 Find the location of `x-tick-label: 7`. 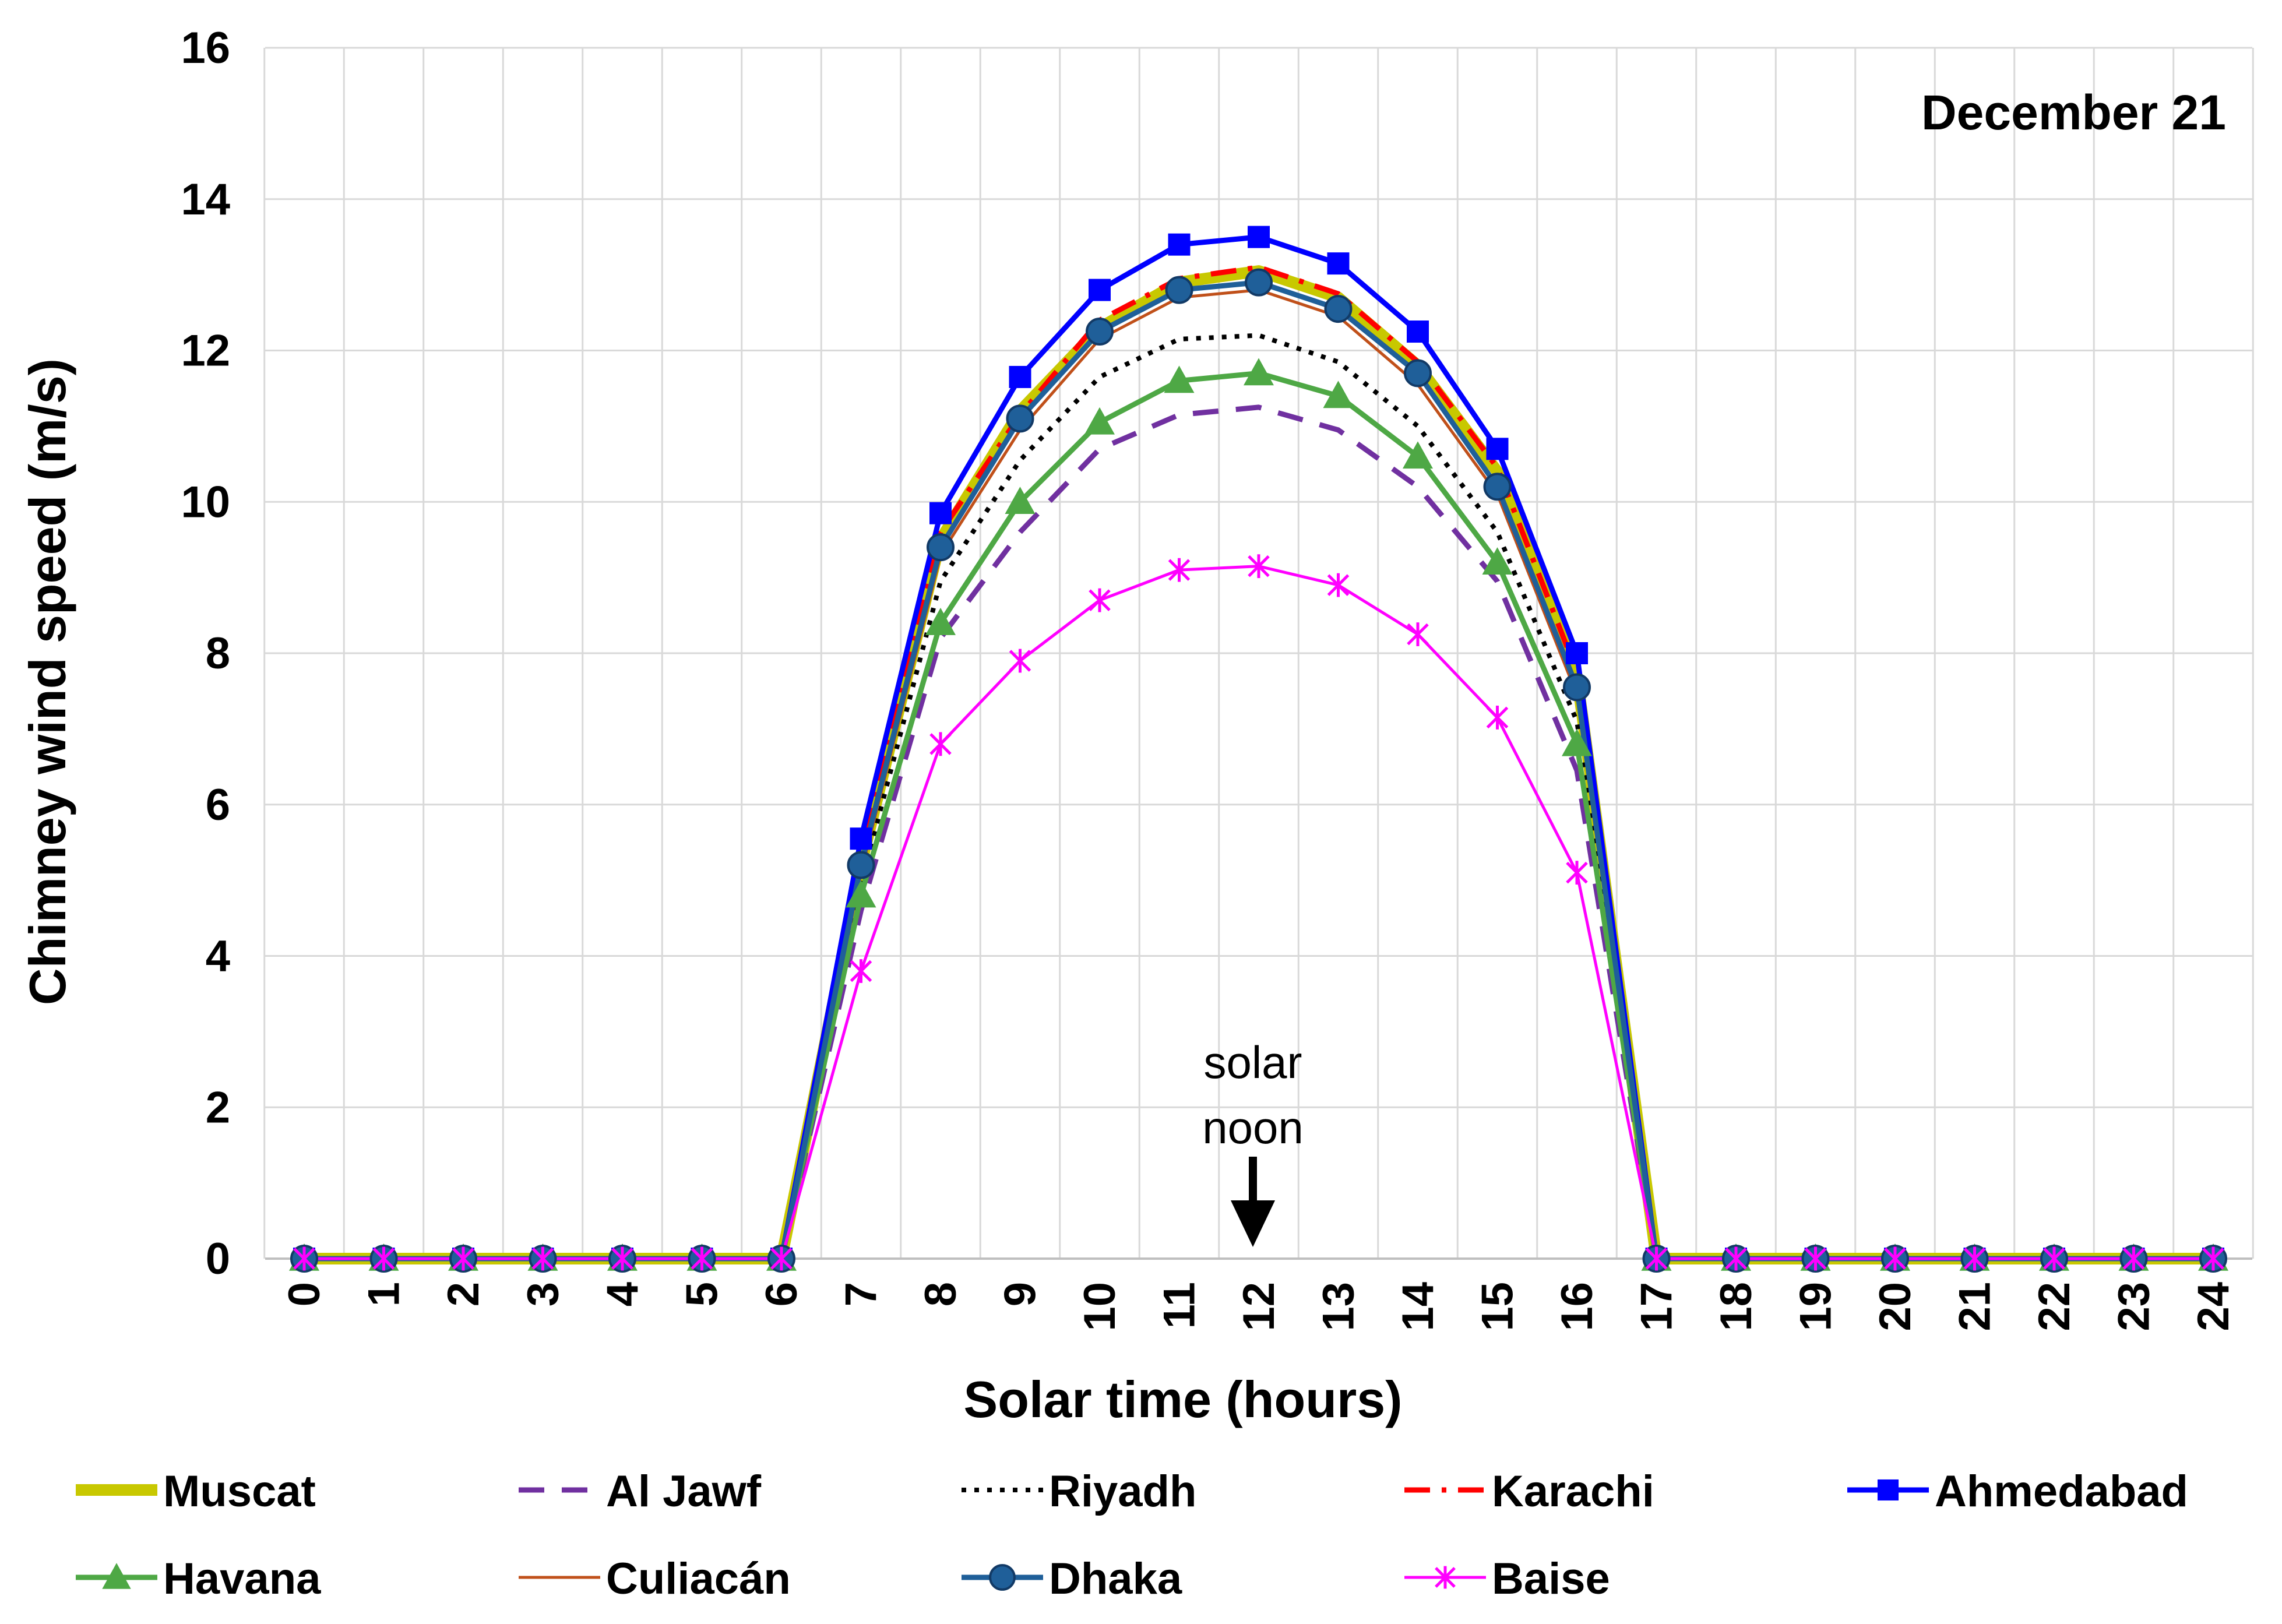

x-tick-label: 7 is located at coordinates (861, 1294).